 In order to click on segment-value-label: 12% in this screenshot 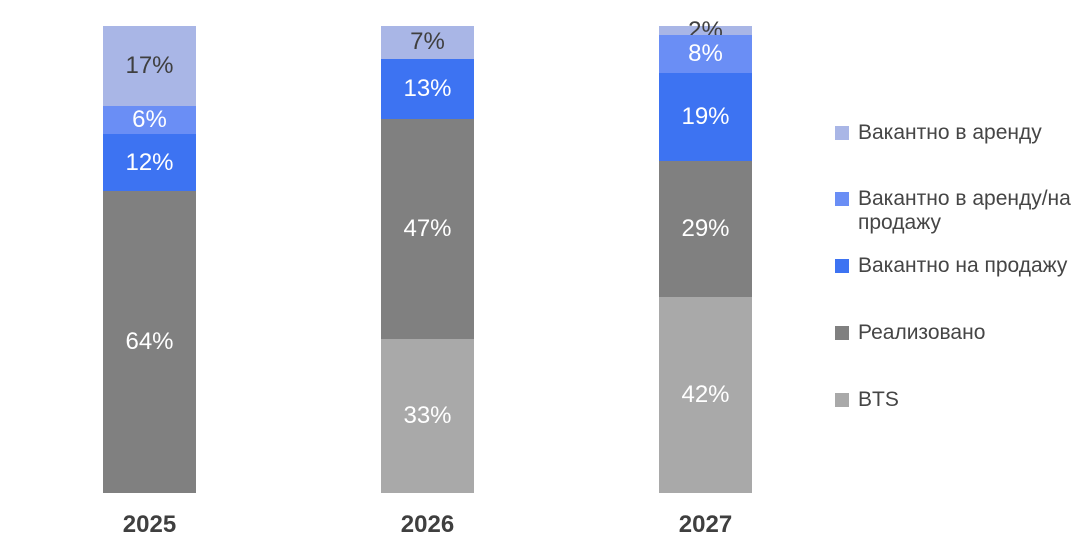, I will do `click(149, 162)`.